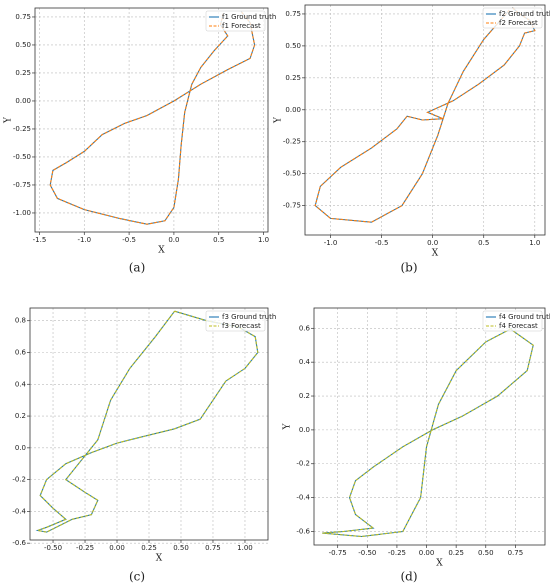  I want to click on legend-label: f1 Ground truth, so click(249, 17).